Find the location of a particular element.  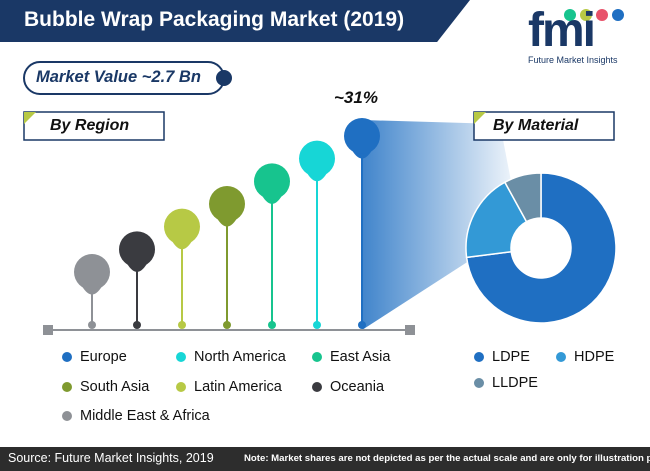

legend-label: Latin America is located at coordinates (238, 387).